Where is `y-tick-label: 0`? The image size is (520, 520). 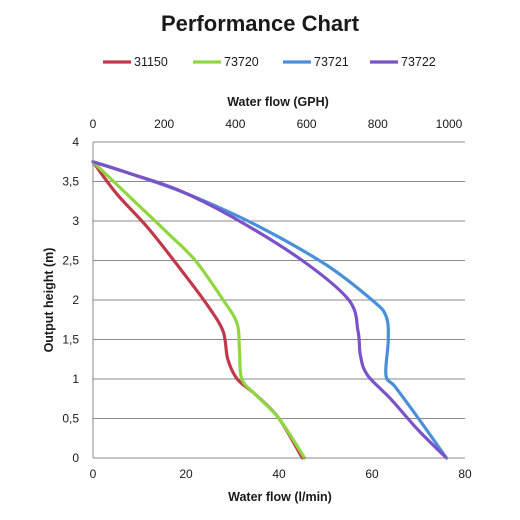 y-tick-label: 0 is located at coordinates (75, 458).